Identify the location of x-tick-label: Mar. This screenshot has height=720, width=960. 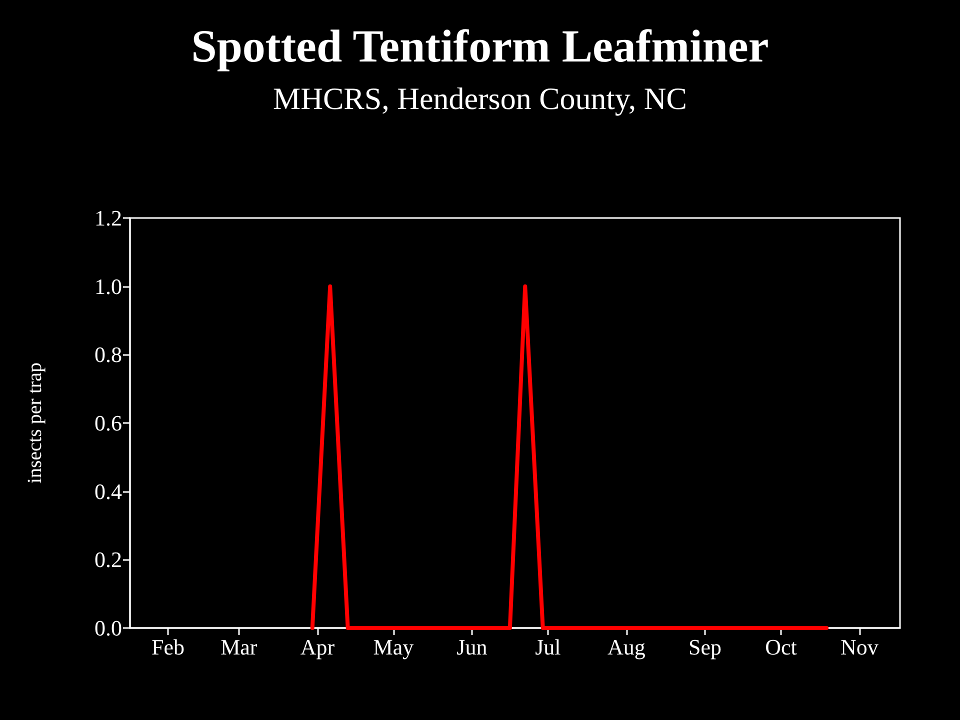
(239, 647).